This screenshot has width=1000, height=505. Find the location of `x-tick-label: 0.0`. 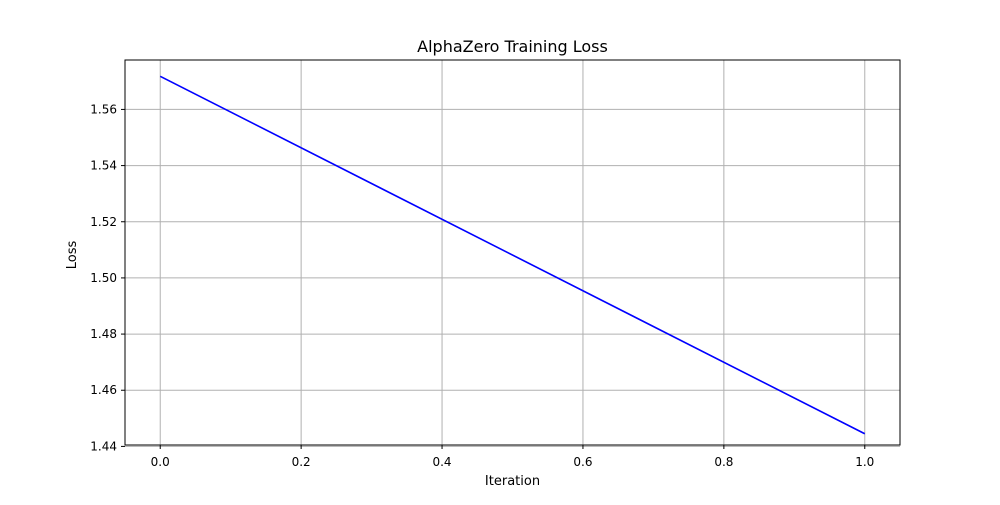

x-tick-label: 0.0 is located at coordinates (160, 462).